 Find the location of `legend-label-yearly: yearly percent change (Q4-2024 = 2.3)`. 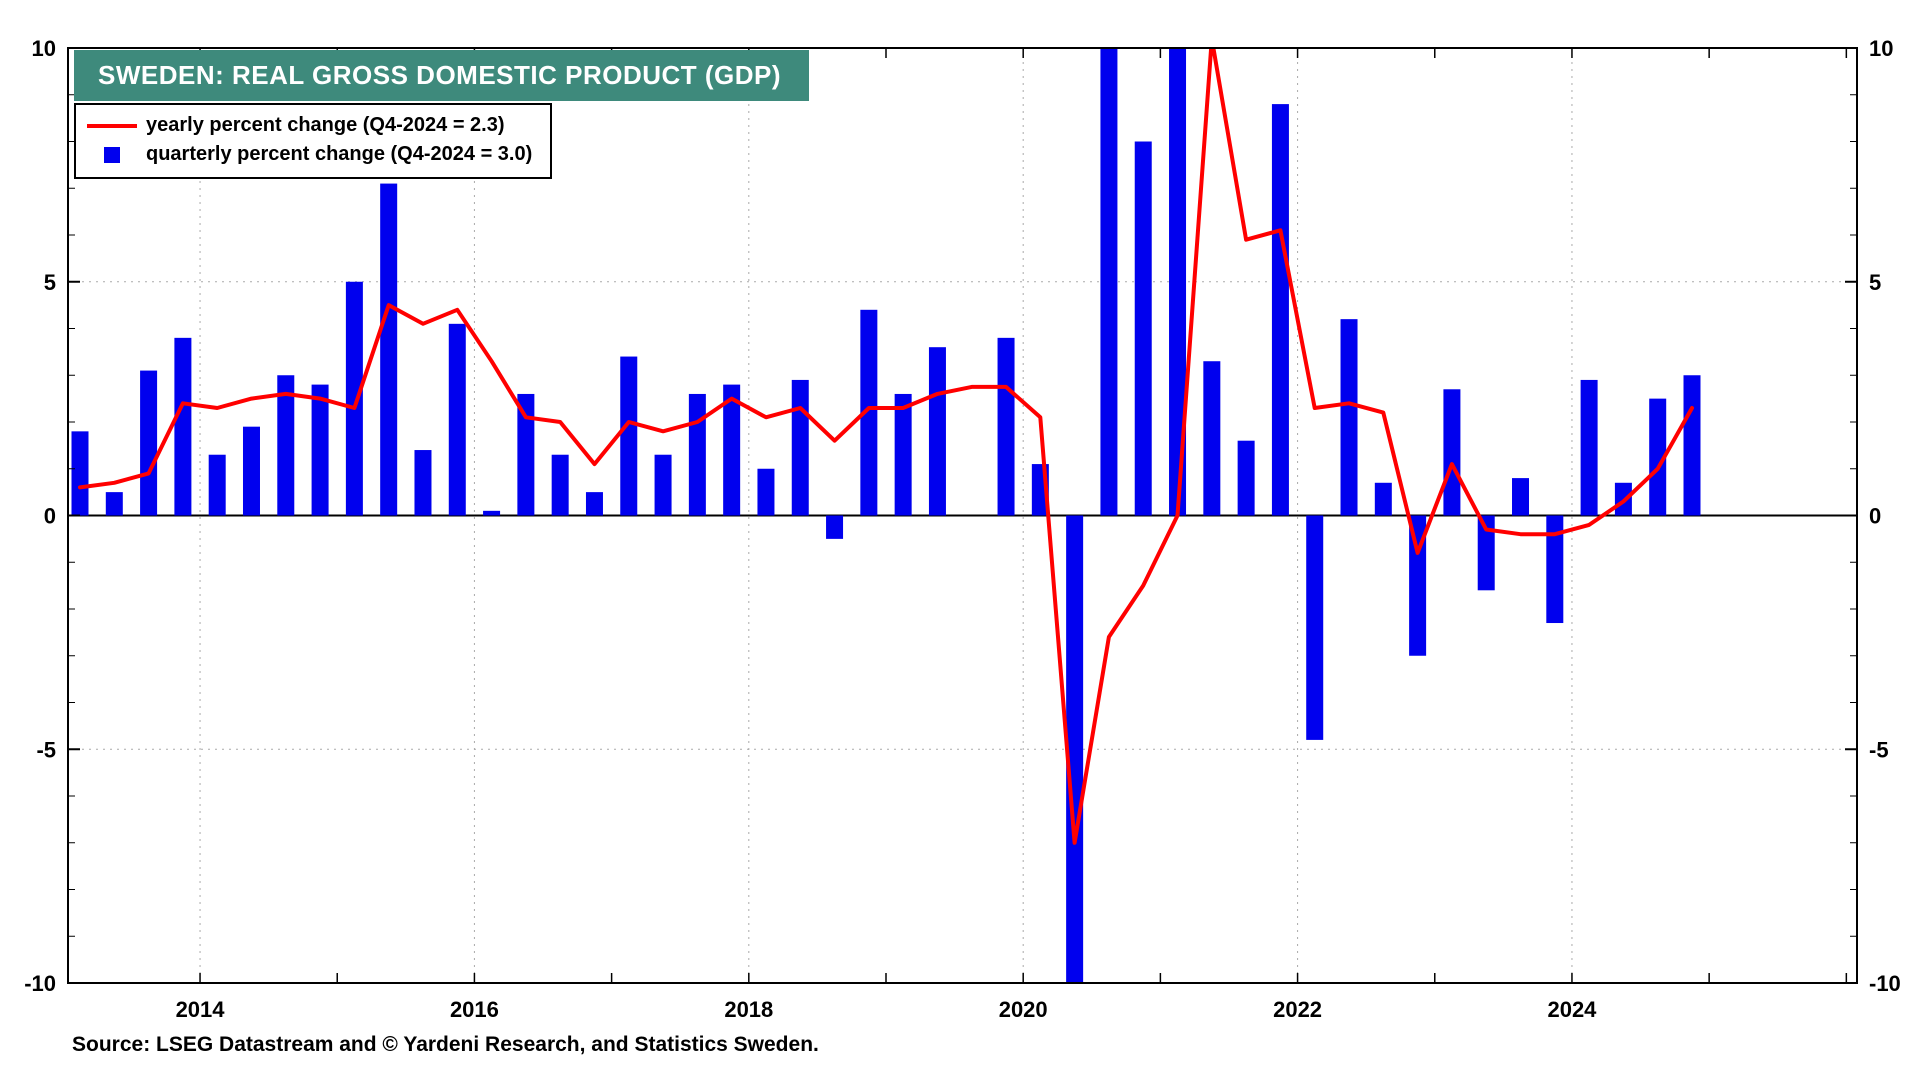

legend-label-yearly: yearly percent change (Q4-2024 = 2.3) is located at coordinates (325, 125).